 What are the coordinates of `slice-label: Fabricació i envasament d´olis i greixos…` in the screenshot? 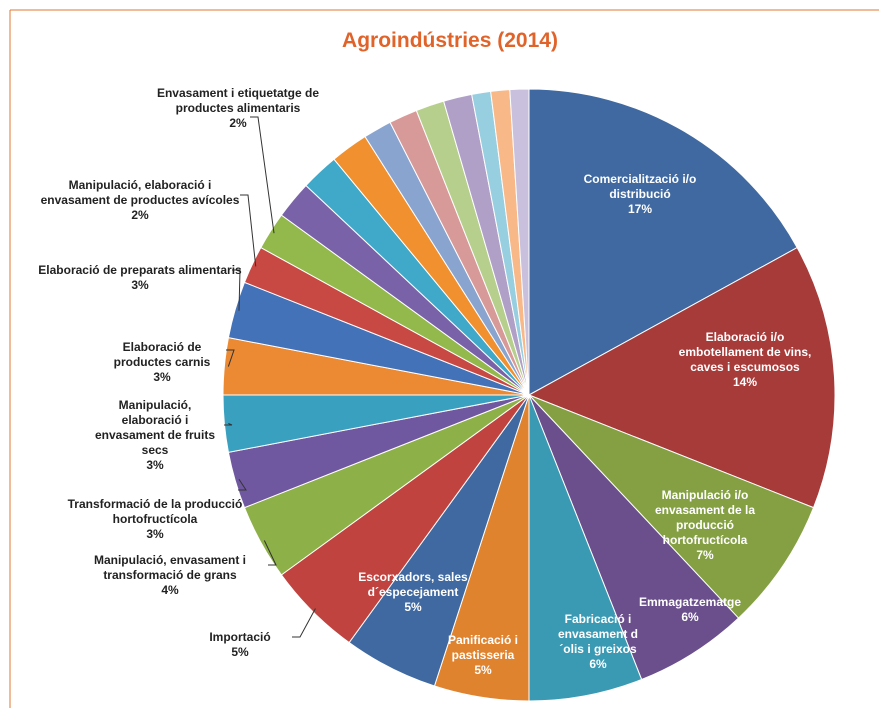 It's located at (598, 642).